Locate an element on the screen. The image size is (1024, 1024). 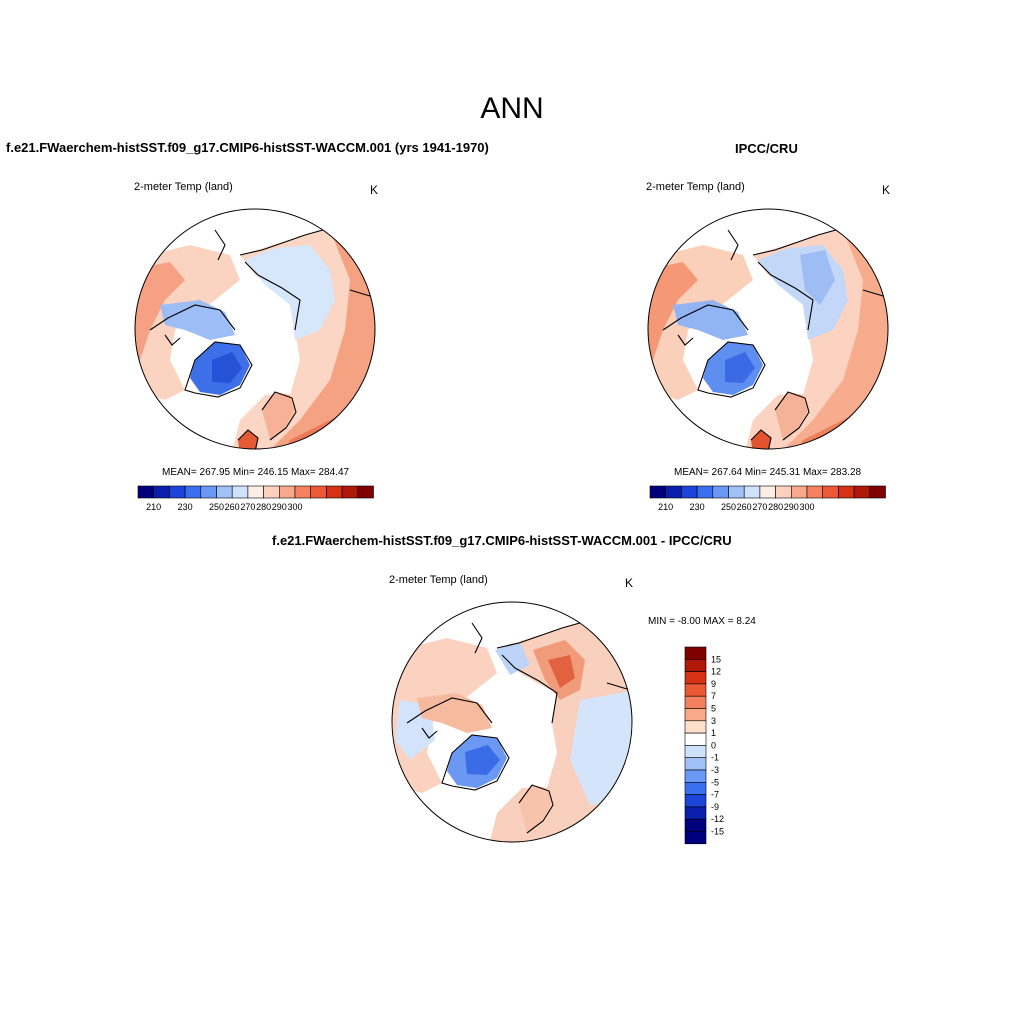
colorbar-tick-label: 15 is located at coordinates (716, 659).